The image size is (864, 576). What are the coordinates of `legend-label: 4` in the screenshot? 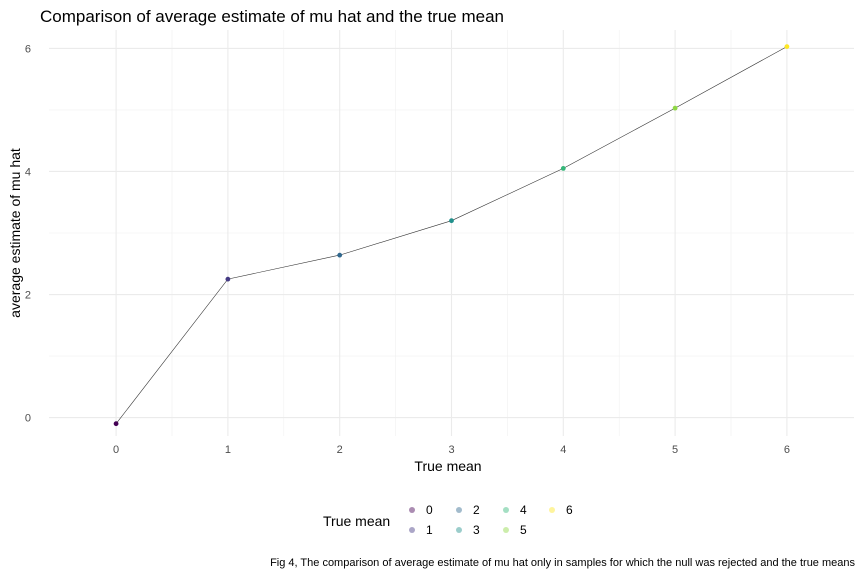 It's located at (523, 510).